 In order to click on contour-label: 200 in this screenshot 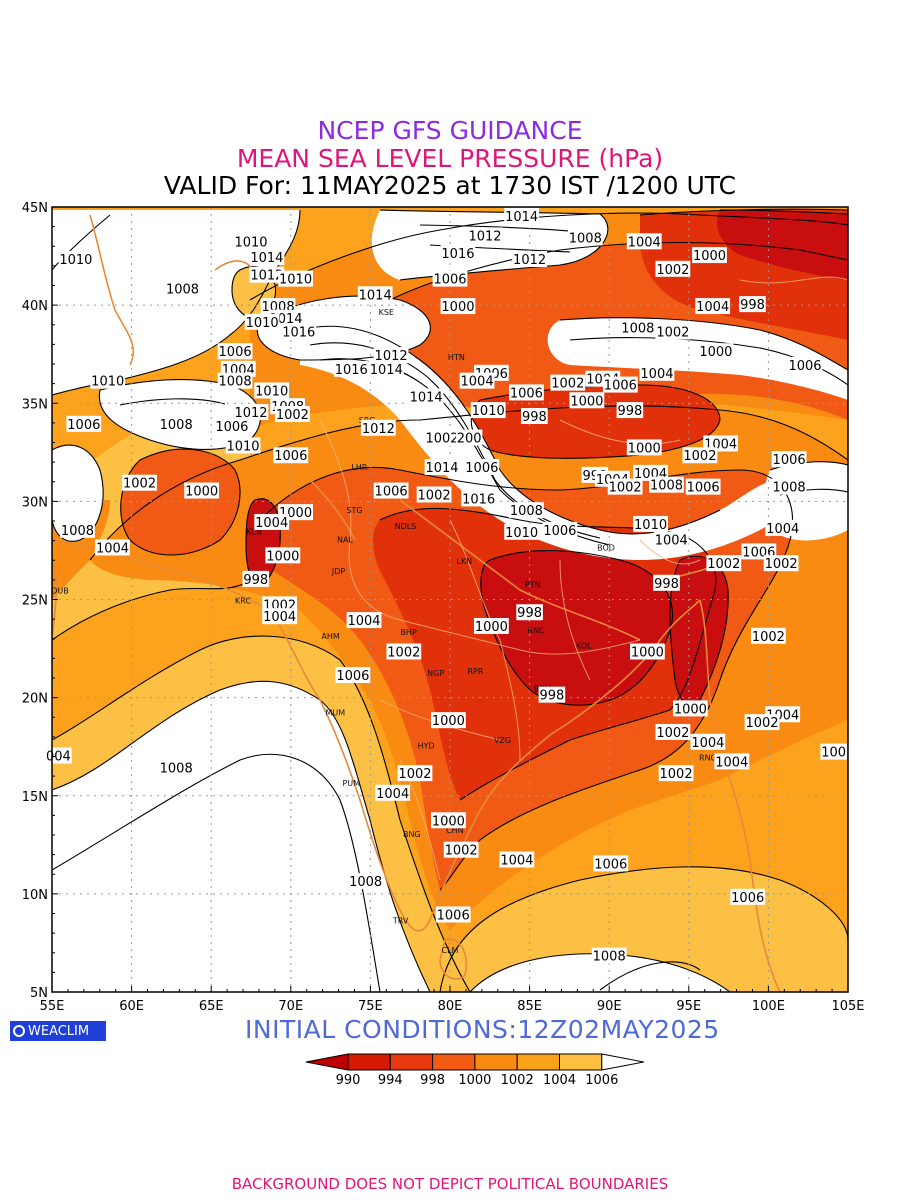, I will do `click(469, 439)`.